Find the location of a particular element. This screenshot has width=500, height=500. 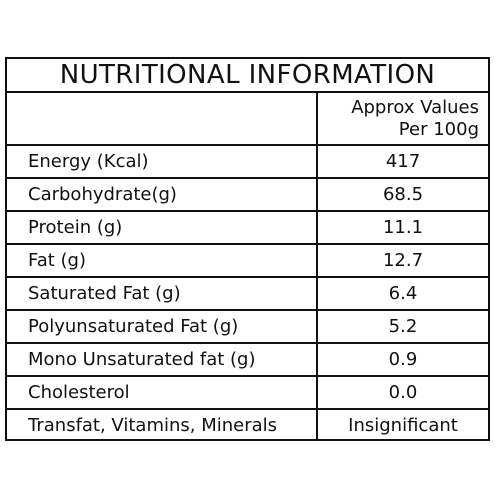

header-value-line-1: Approx Values is located at coordinates (415, 107).